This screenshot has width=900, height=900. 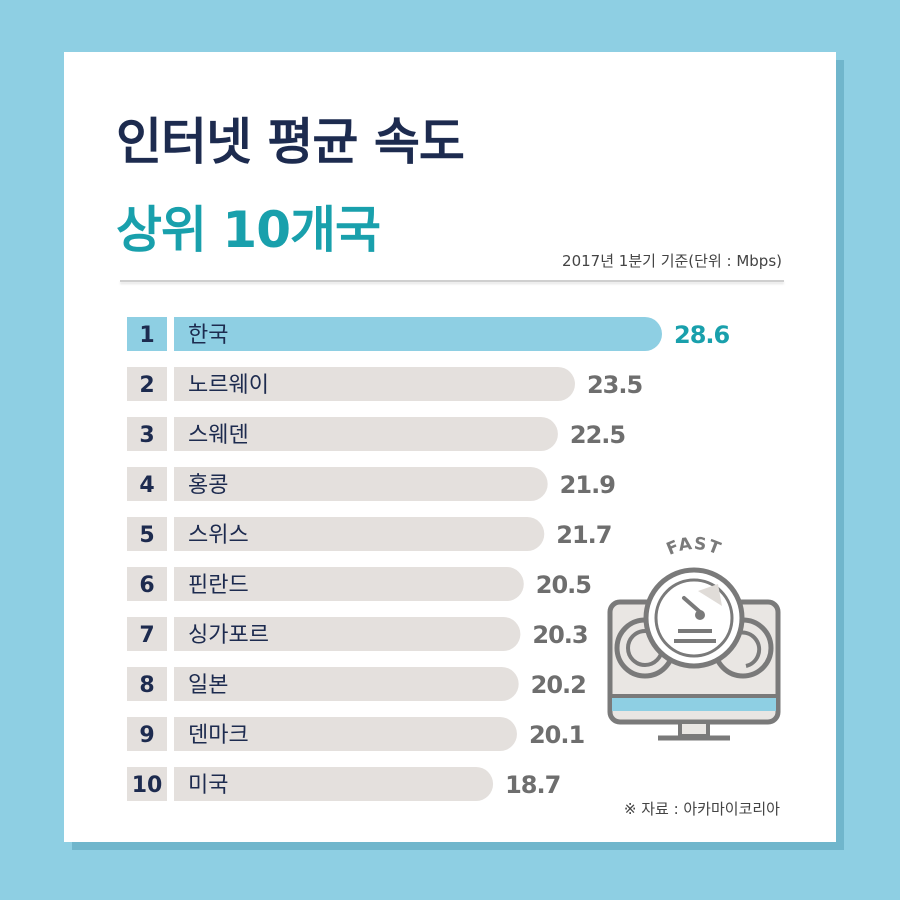 I want to click on rank-label: 3, so click(x=146, y=435).